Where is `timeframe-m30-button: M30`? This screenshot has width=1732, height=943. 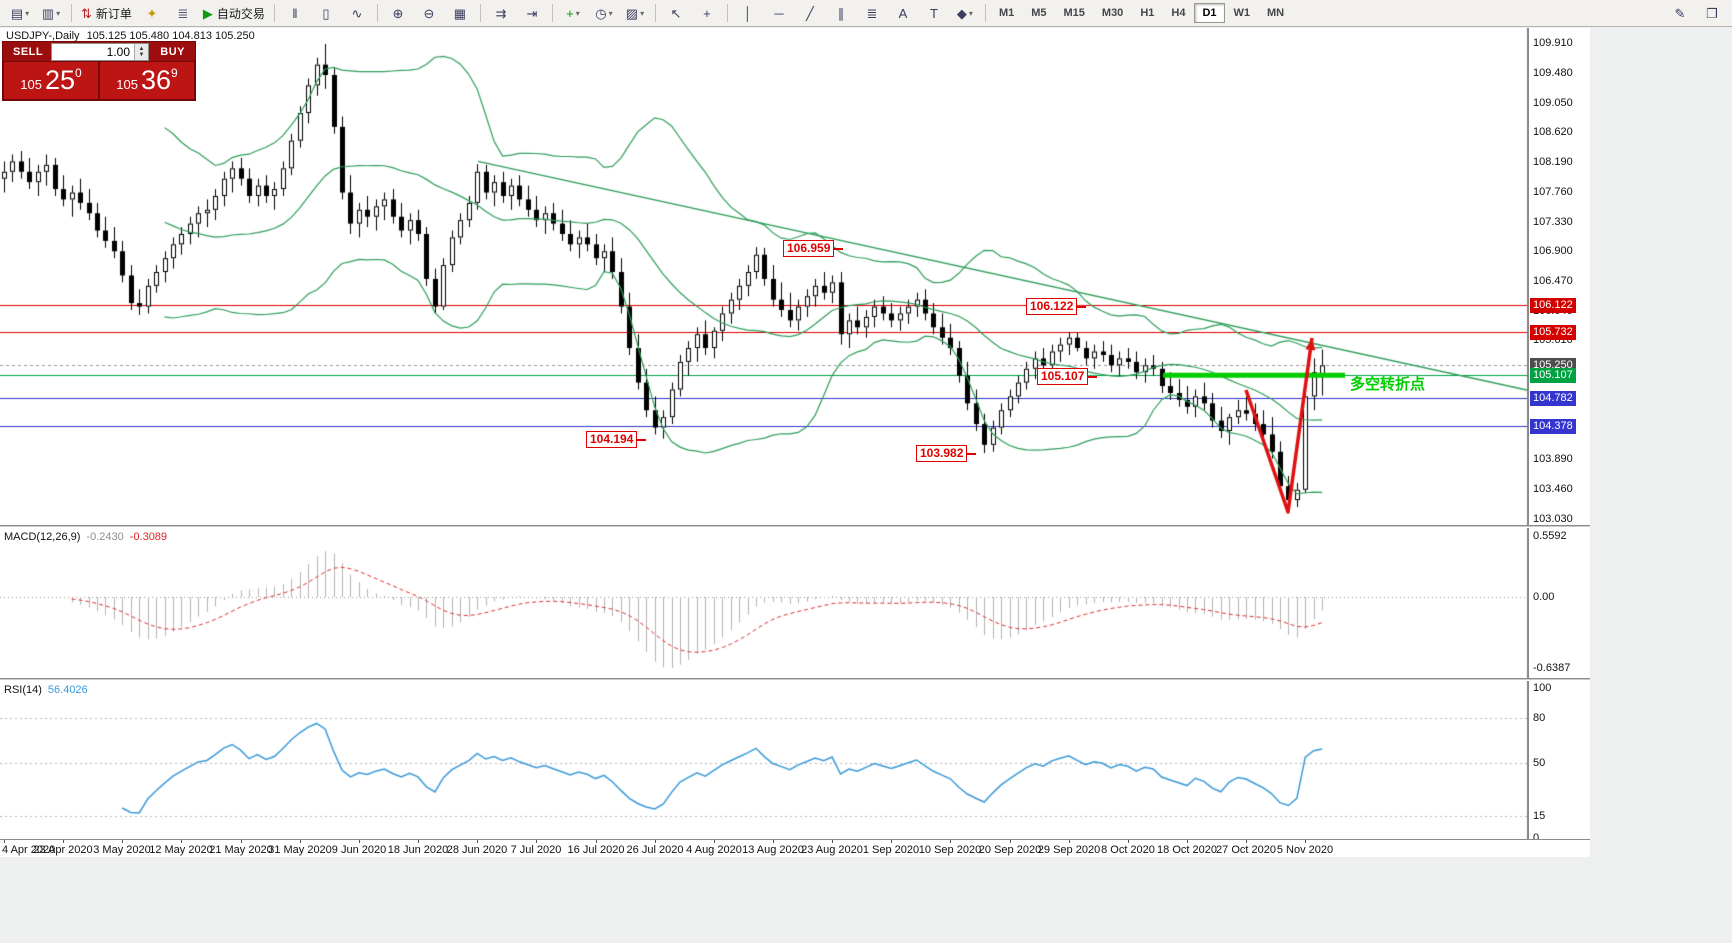
timeframe-m30-button: M30 is located at coordinates (1112, 13).